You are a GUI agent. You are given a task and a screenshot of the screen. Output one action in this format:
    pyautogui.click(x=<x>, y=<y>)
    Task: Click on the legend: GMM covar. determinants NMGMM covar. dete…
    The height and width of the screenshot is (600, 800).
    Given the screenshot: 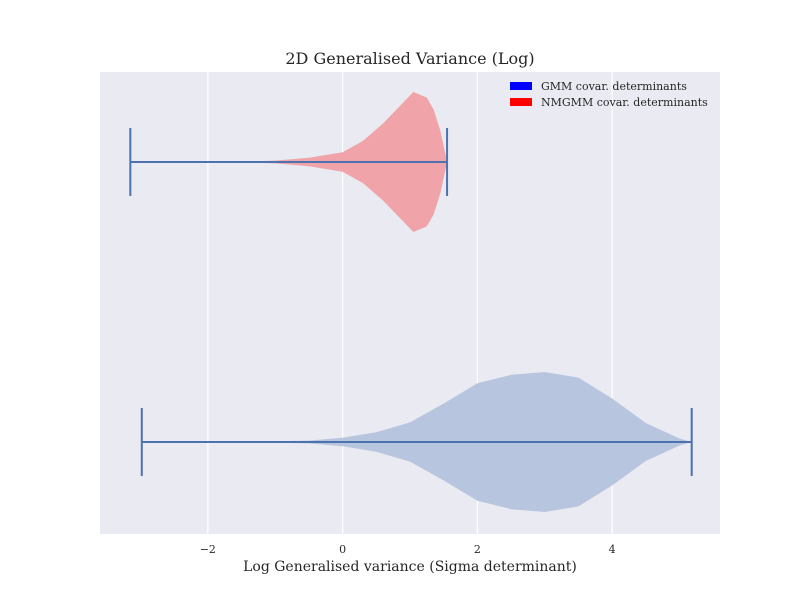 What is the action you would take?
    pyautogui.click(x=609, y=94)
    